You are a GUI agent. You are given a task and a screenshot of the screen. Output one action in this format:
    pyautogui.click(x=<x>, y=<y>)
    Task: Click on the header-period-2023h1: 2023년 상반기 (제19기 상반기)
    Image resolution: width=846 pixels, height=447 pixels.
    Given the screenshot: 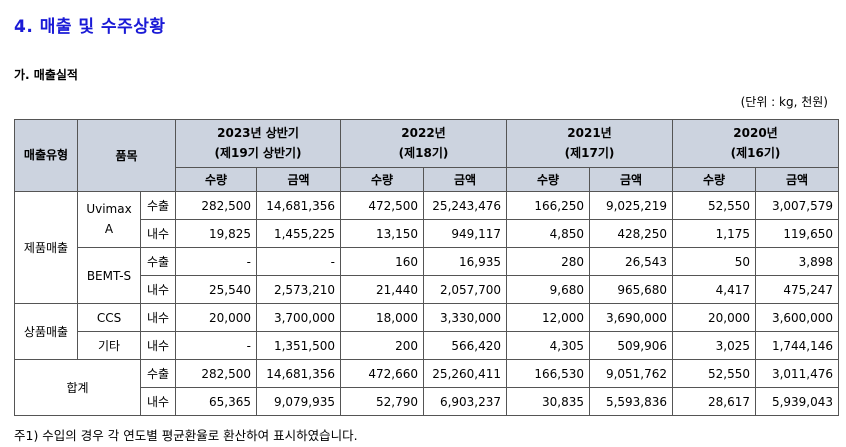 What is the action you would take?
    pyautogui.click(x=258, y=143)
    